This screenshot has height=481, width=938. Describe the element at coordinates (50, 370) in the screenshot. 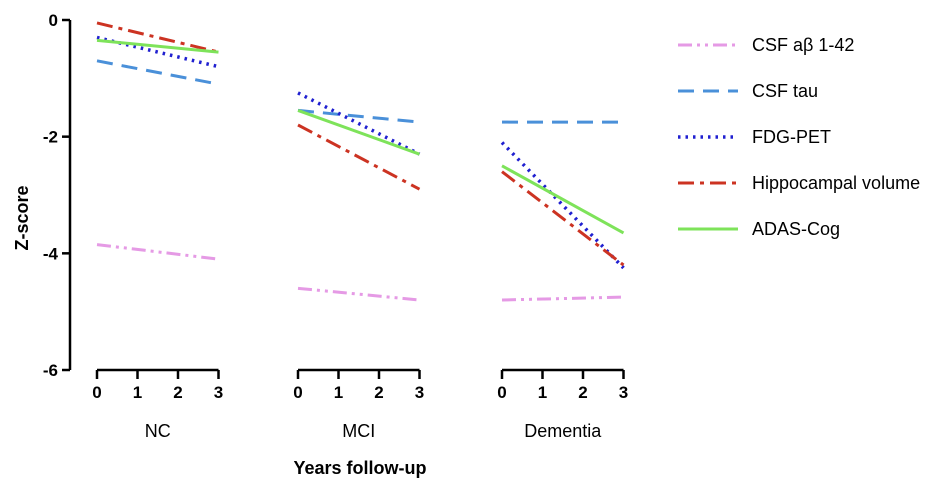

I see `y-tick-label: -6` at that location.